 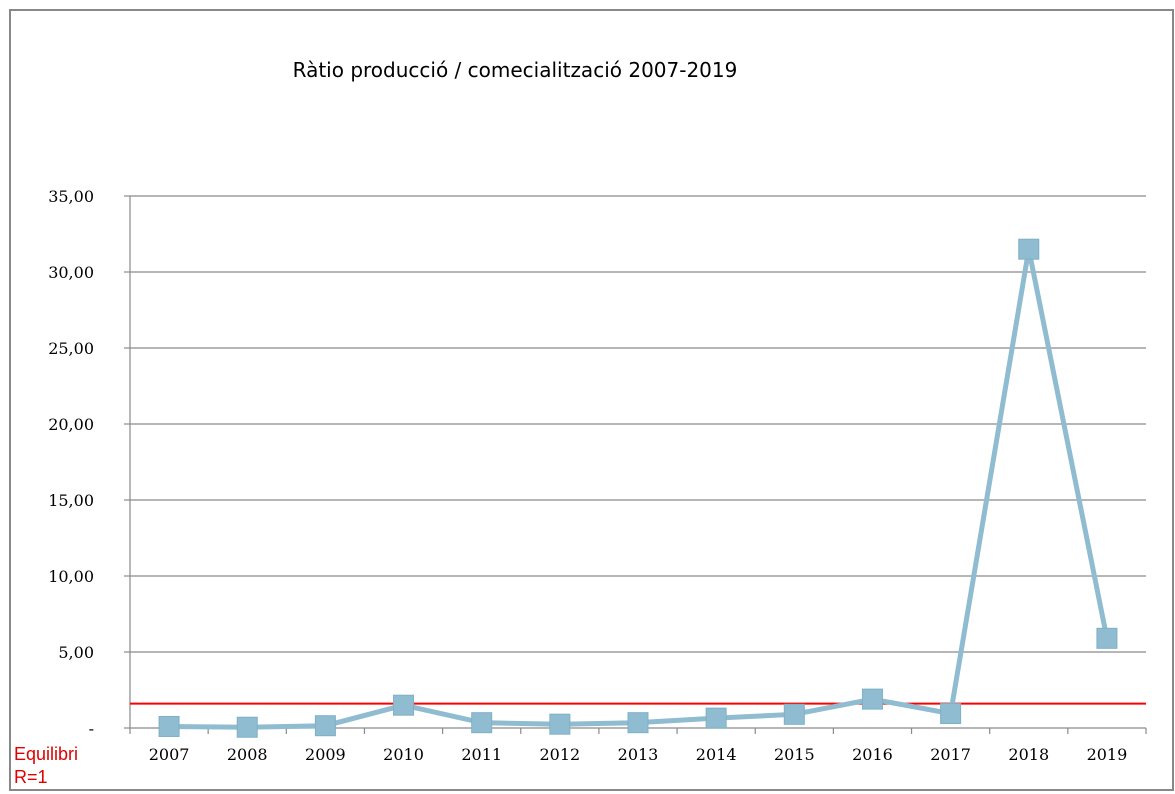 I want to click on y-tick-label: 25,00, so click(x=71, y=348).